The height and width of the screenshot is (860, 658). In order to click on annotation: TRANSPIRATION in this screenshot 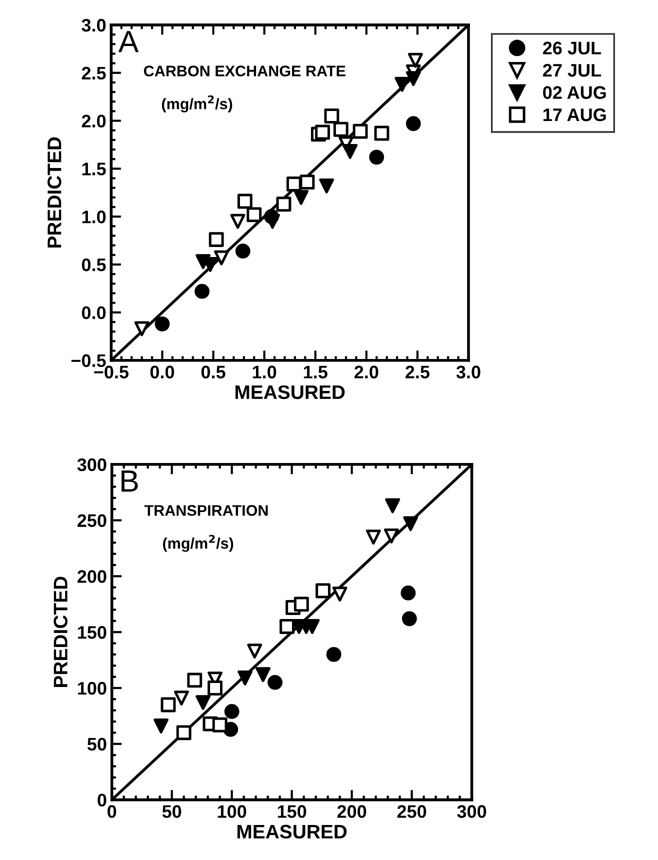, I will do `click(206, 510)`.